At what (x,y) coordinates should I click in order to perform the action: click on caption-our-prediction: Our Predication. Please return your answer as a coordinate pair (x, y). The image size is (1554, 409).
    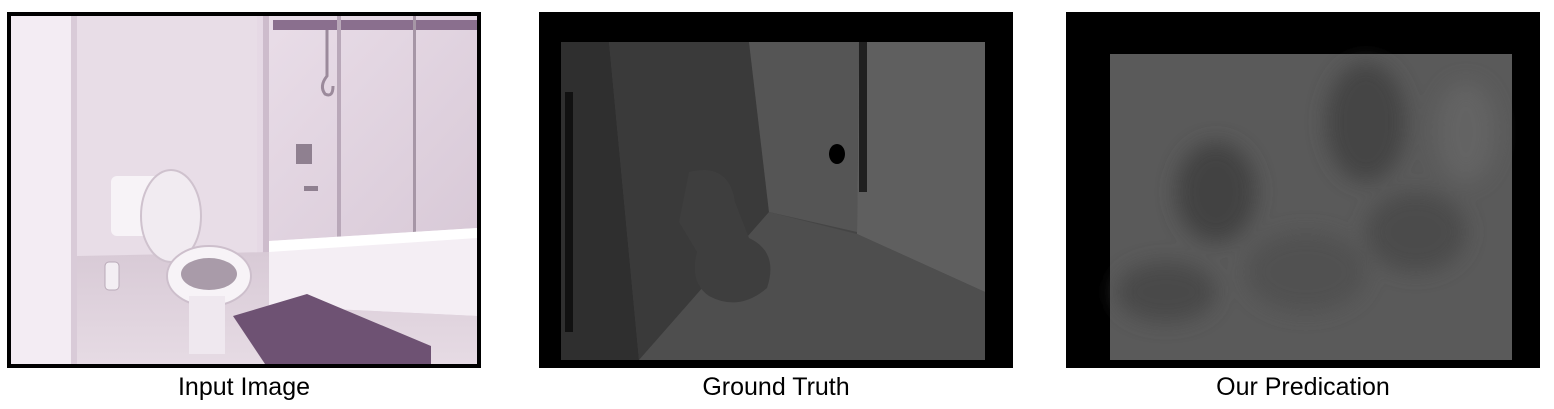
    Looking at the image, I should click on (1303, 387).